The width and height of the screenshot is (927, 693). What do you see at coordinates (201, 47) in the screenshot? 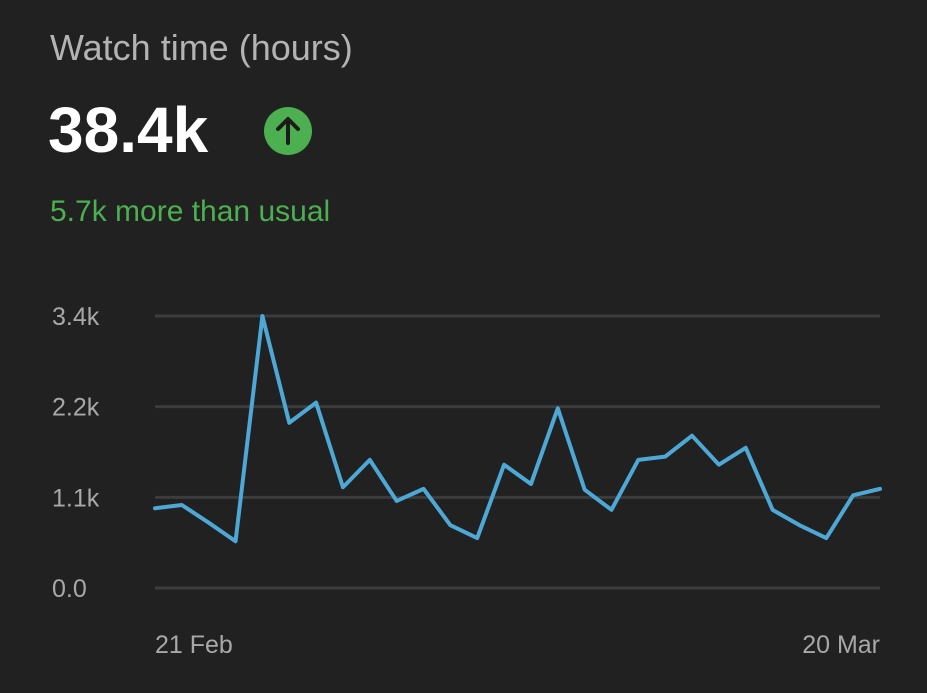
I see `card-title: Watch time (hours)` at bounding box center [201, 47].